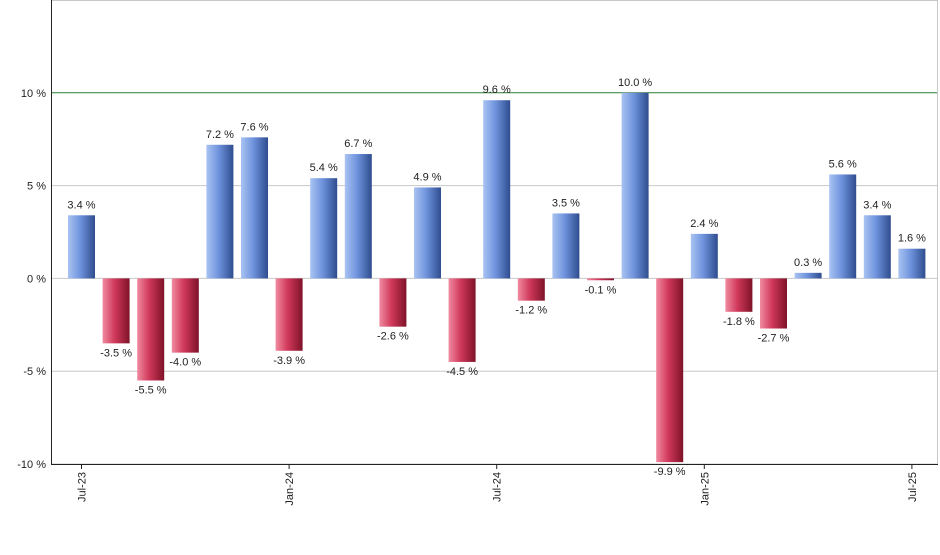 Image resolution: width=940 pixels, height=555 pixels. I want to click on y-tick-label: -10 %, so click(31, 465).